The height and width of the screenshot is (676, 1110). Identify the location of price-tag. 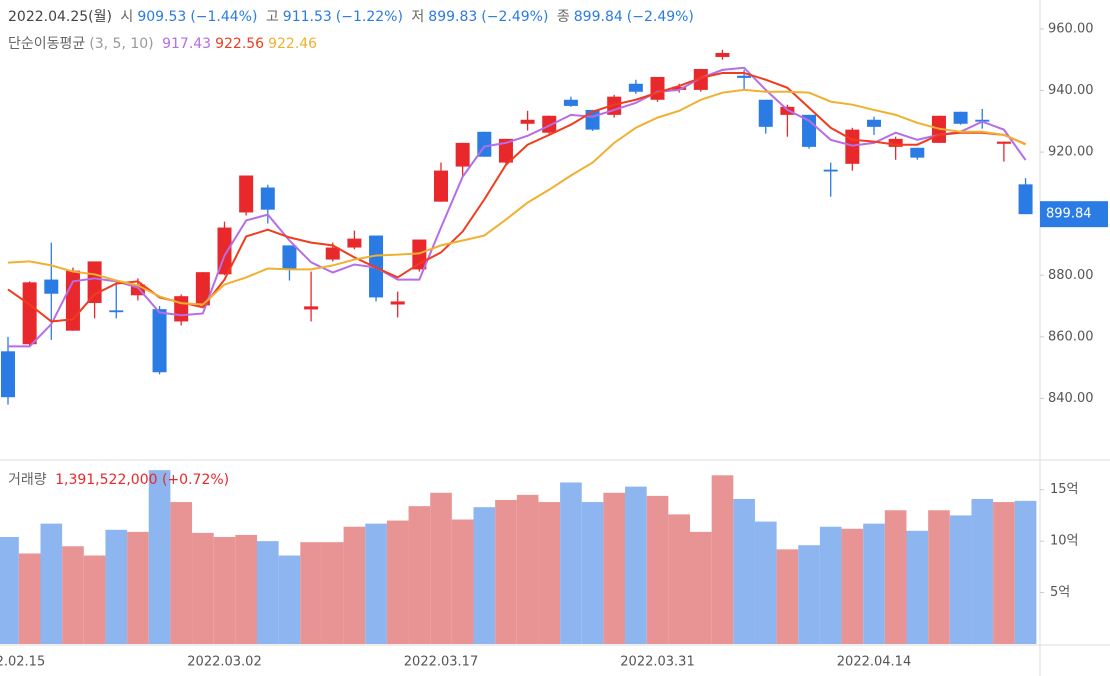
(1074, 214).